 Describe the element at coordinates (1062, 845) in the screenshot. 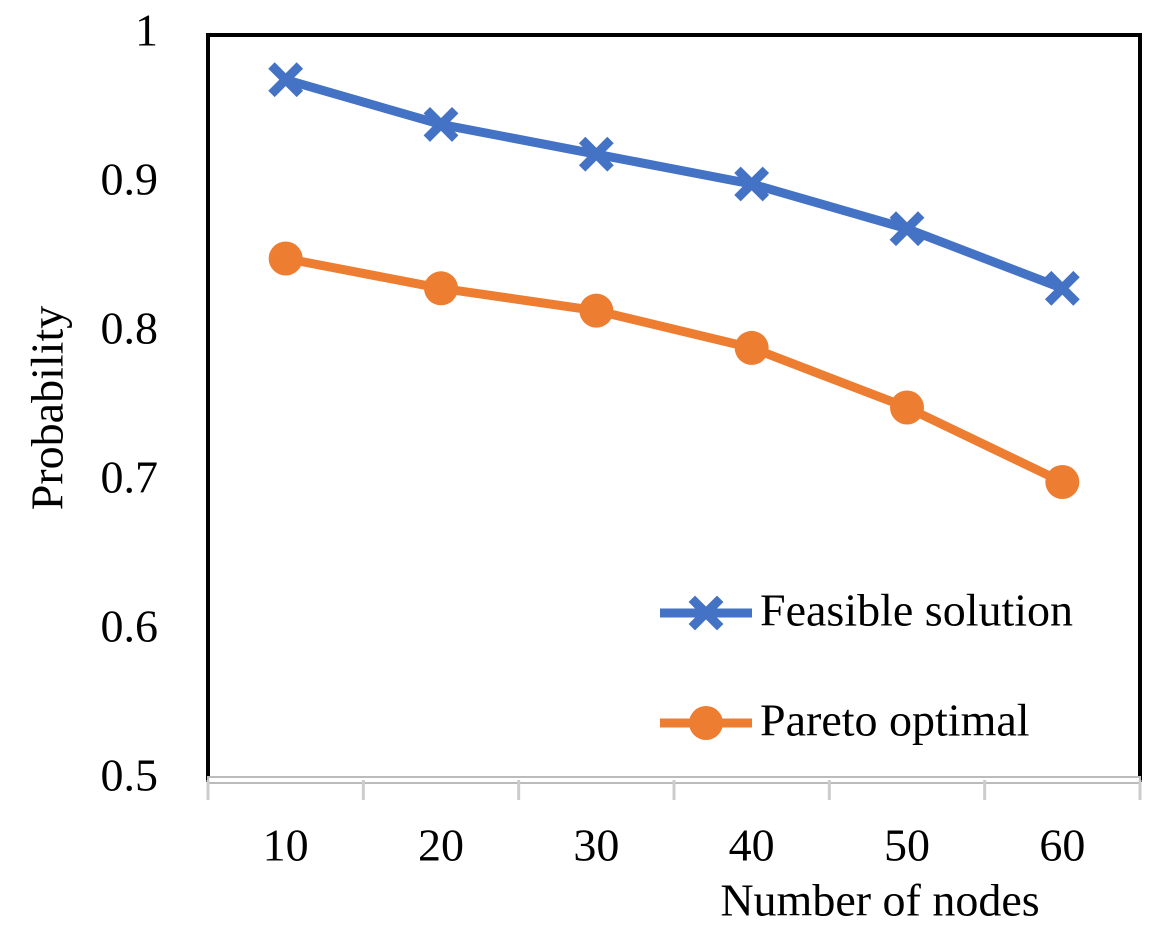

I see `x-tick-label: 60` at that location.